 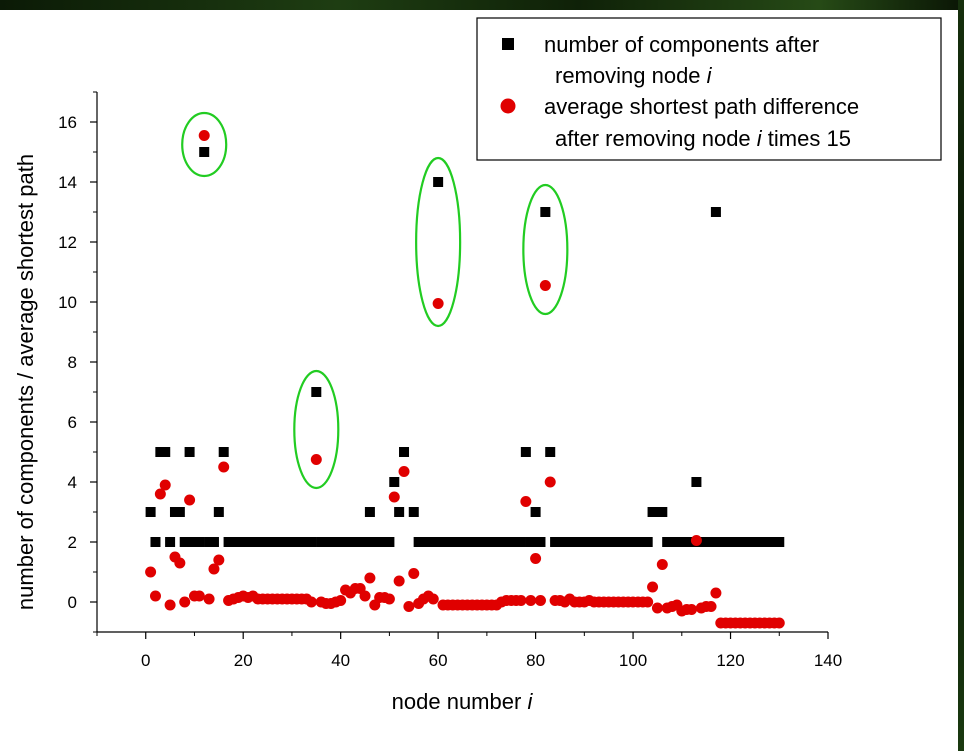 What do you see at coordinates (961, 375) in the screenshot?
I see `right-decorative-edge` at bounding box center [961, 375].